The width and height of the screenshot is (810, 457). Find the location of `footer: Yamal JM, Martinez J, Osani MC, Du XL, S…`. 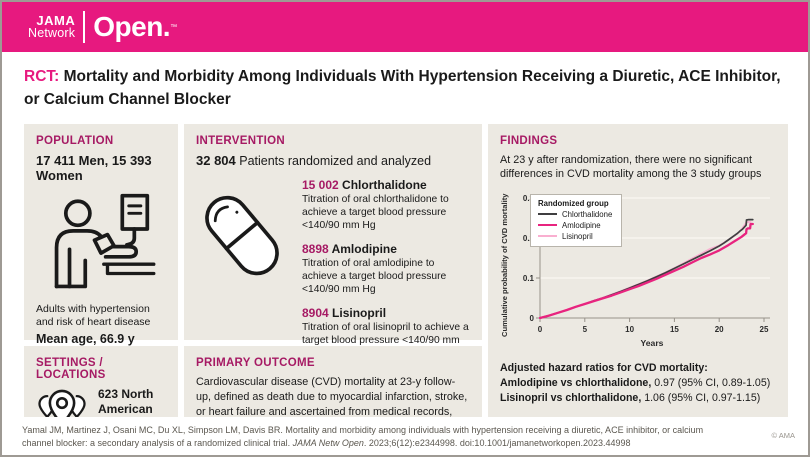

footer: Yamal JM, Martinez J, Osani MC, Du XL, S… is located at coordinates (405, 436).